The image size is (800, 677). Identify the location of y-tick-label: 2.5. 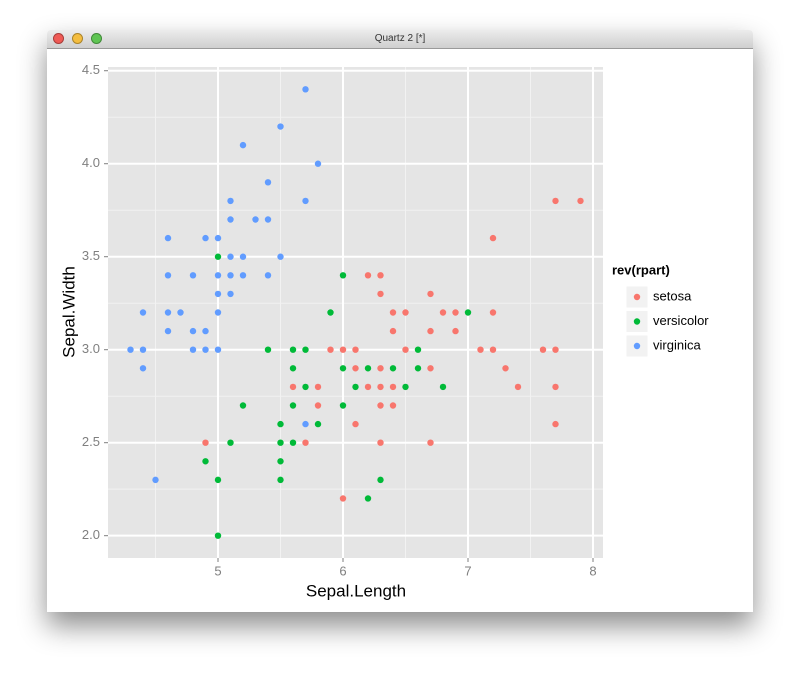
(91, 441).